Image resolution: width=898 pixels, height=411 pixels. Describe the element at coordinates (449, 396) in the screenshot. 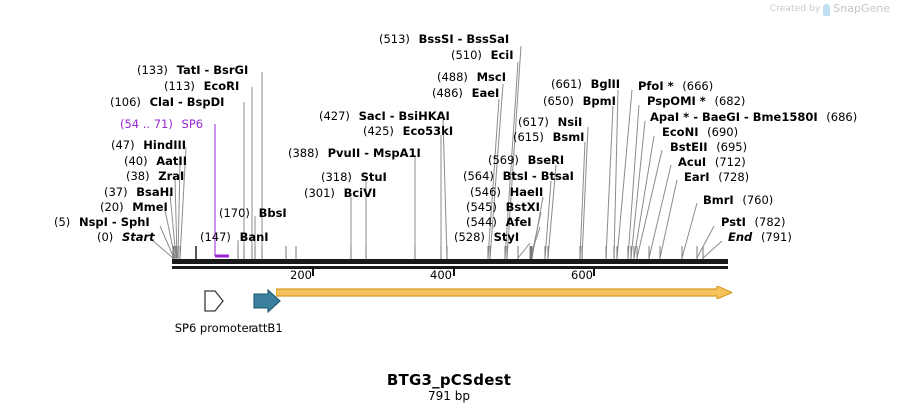

I see `plasmid-length: 791 bp` at that location.